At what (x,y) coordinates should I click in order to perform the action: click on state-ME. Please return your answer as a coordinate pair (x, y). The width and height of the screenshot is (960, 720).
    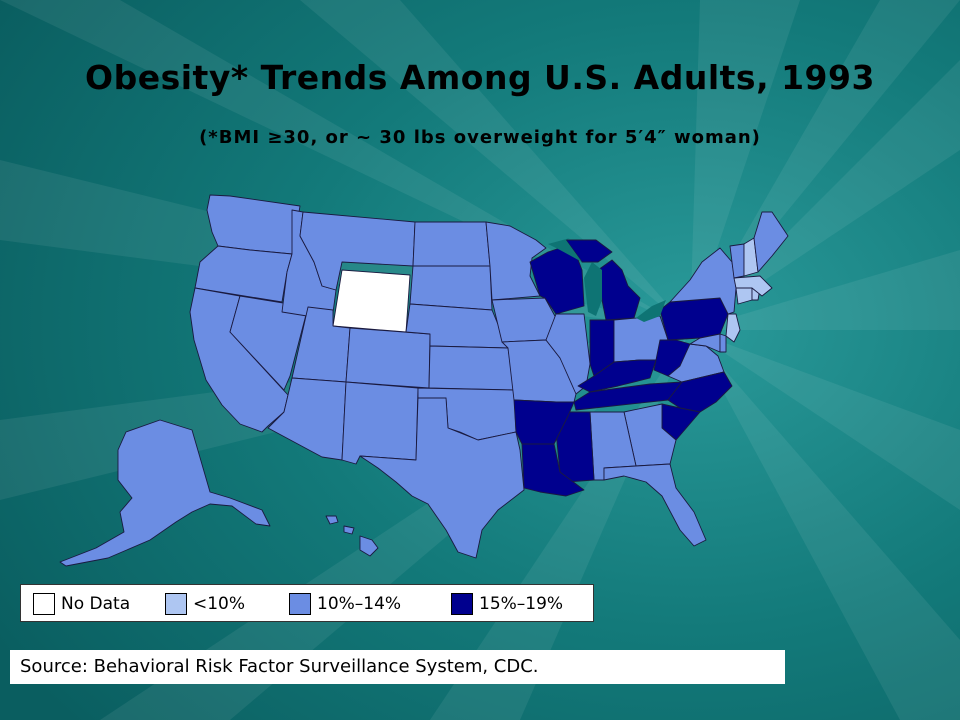
    Looking at the image, I should click on (771, 242).